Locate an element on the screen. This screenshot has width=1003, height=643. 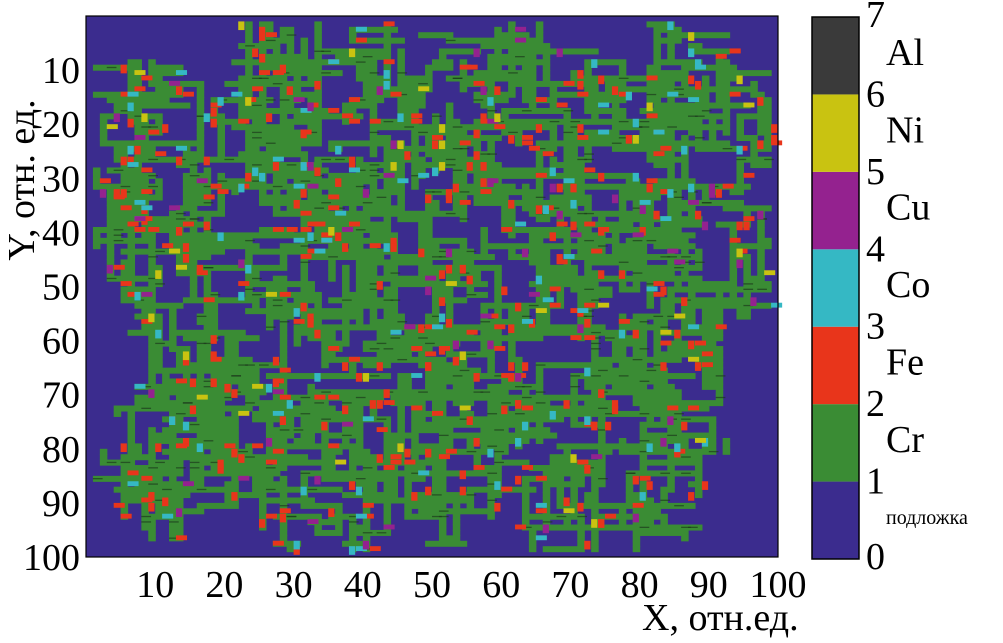
colorbar-label: Cr is located at coordinates (905, 440).